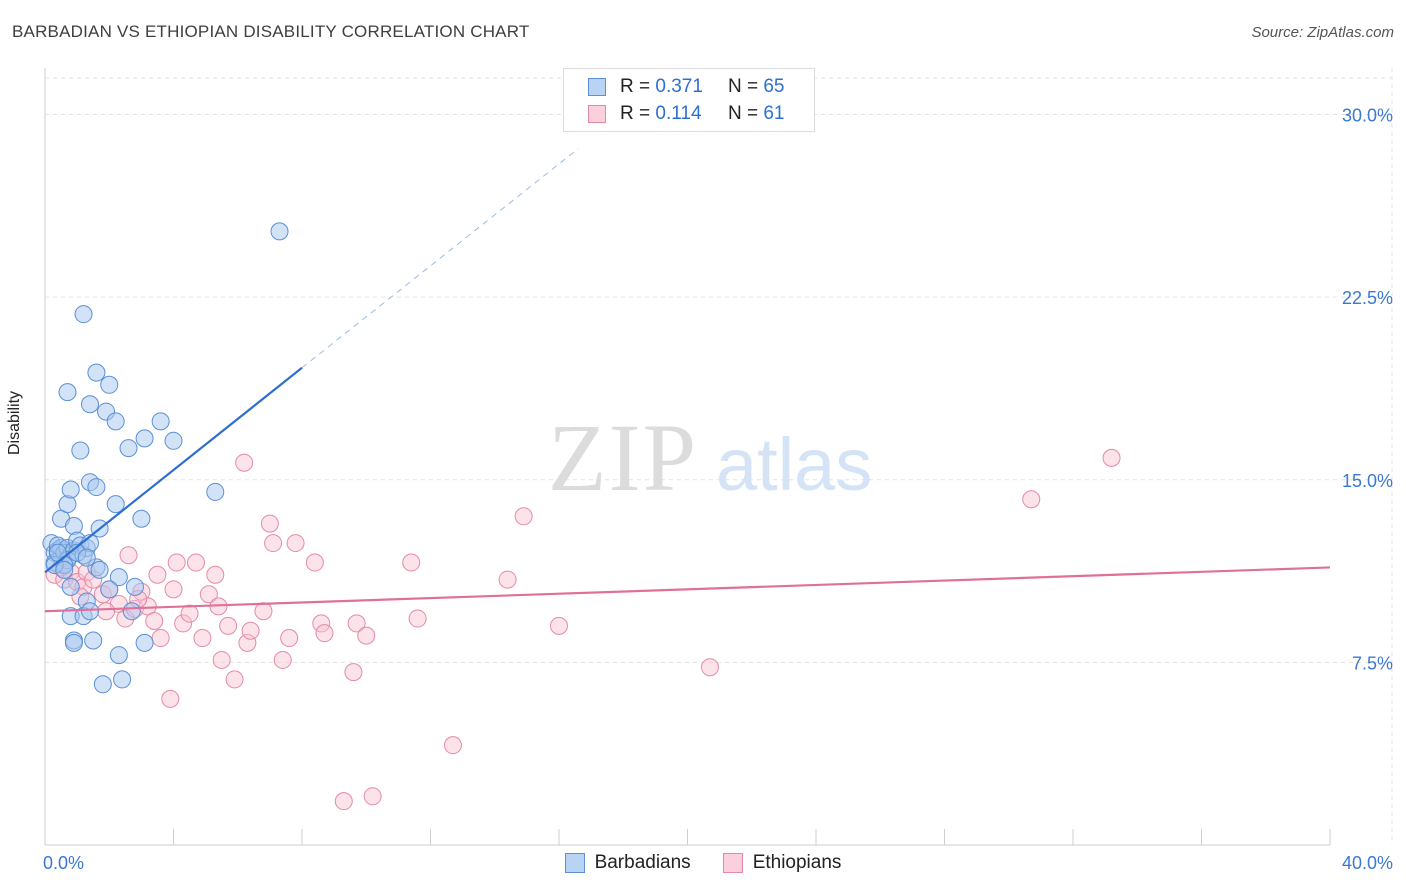 The image size is (1406, 892). What do you see at coordinates (774, 86) in the screenshot?
I see `legend-n-value: 65` at bounding box center [774, 86].